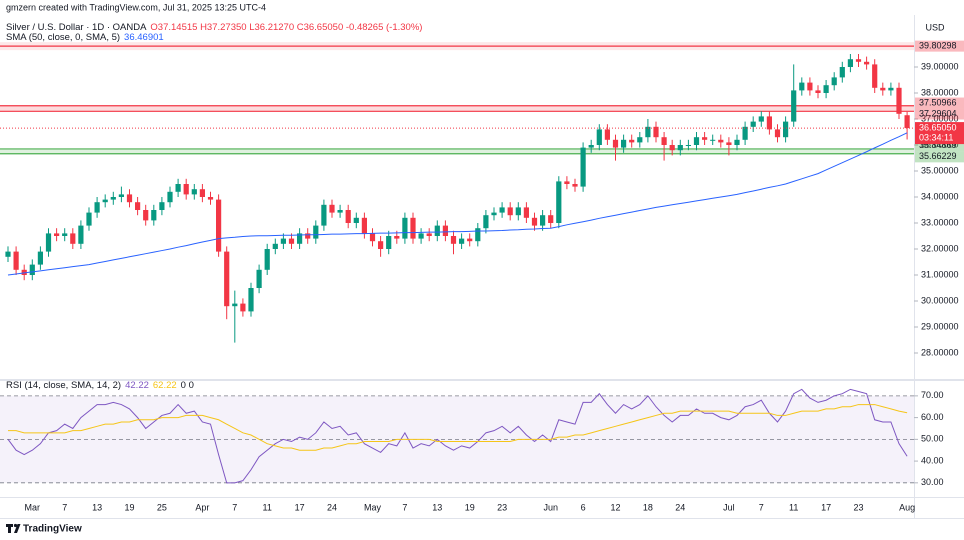  I want to click on level-badge-label: 37.50966, so click(938, 102).